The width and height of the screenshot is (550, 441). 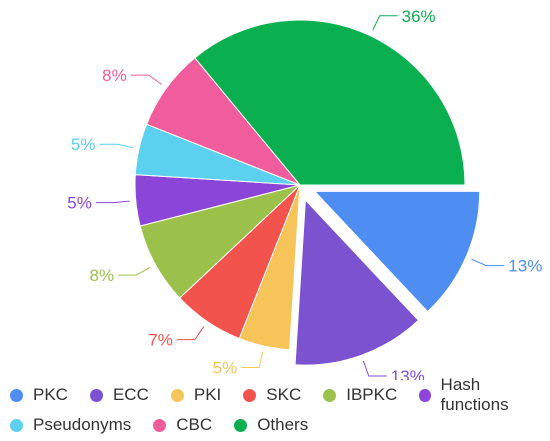 I want to click on leader-line-hash-functions, so click(x=112, y=202).